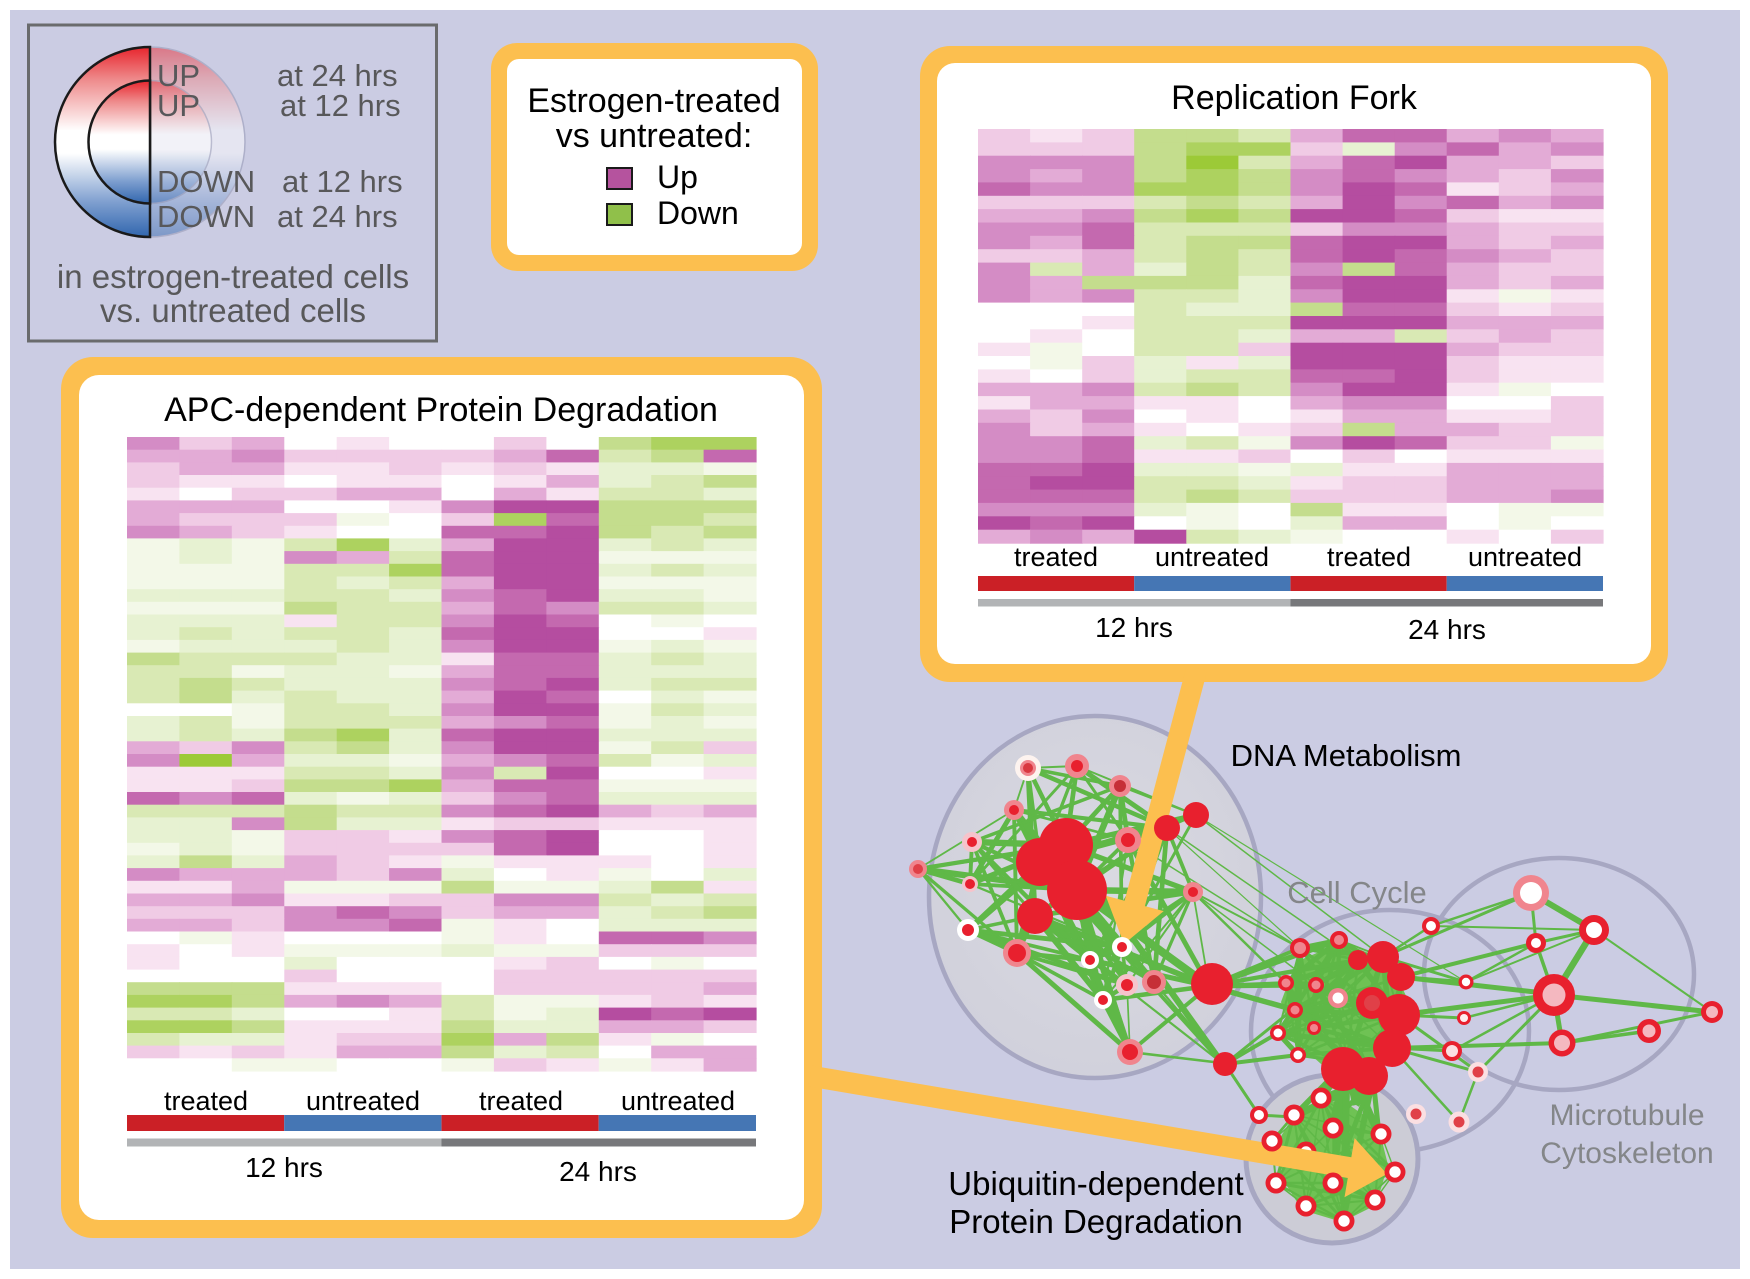 Image resolution: width=1750 pixels, height=1279 pixels. What do you see at coordinates (1626, 1115) in the screenshot?
I see `svg-text: Microtubule` at bounding box center [1626, 1115].